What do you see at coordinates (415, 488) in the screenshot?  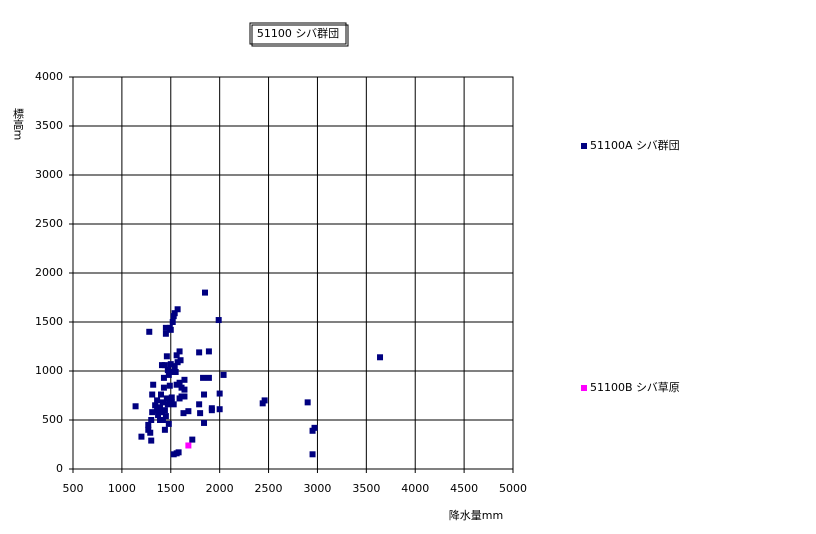 I see `x-tick-label: 4000` at bounding box center [415, 488].